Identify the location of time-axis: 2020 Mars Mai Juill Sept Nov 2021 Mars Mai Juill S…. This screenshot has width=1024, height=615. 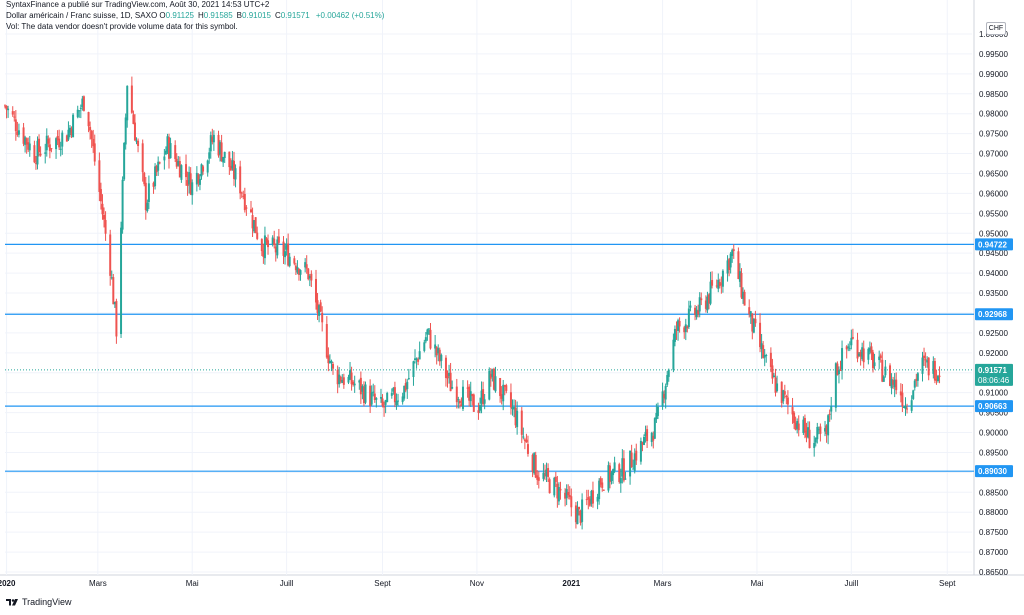
(478, 583).